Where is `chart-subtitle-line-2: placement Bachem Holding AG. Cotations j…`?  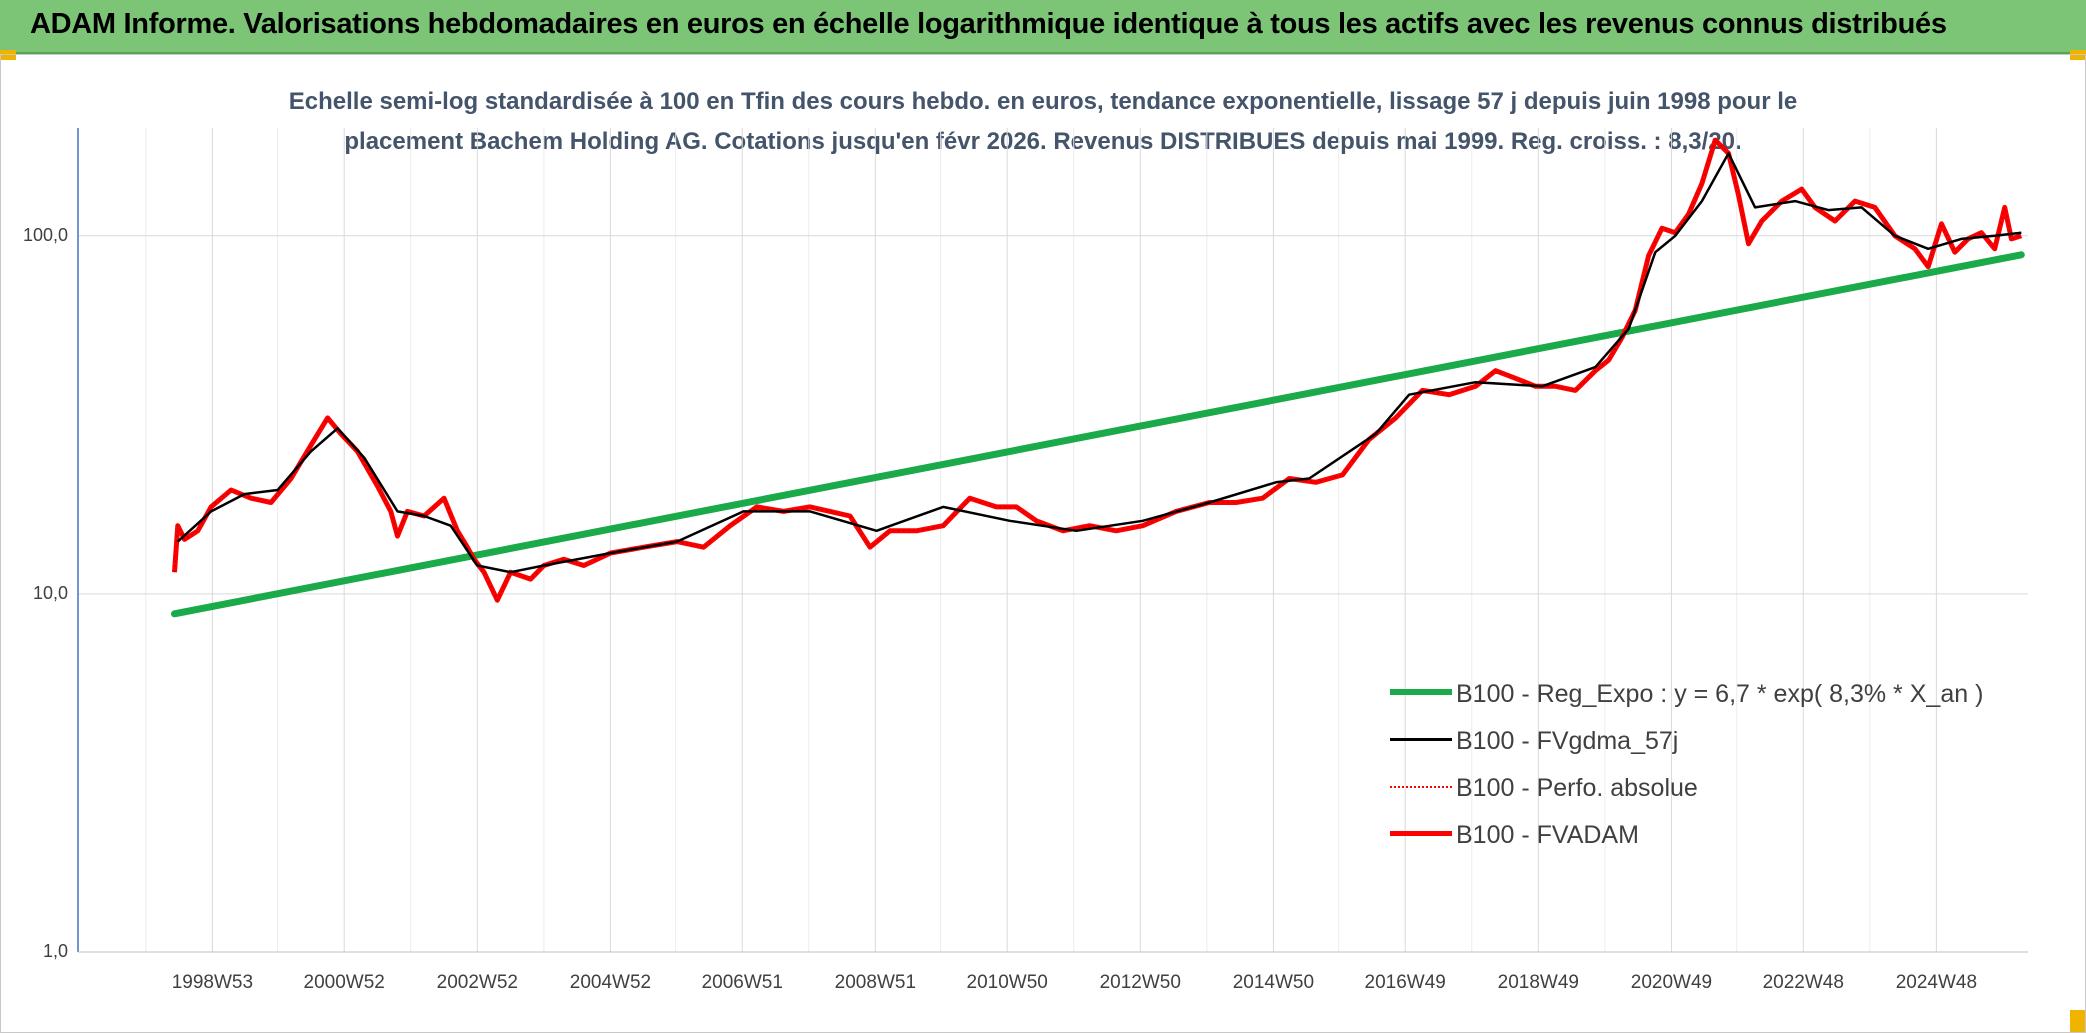
chart-subtitle-line-2: placement Bachem Holding AG. Cotations j… is located at coordinates (1043, 141).